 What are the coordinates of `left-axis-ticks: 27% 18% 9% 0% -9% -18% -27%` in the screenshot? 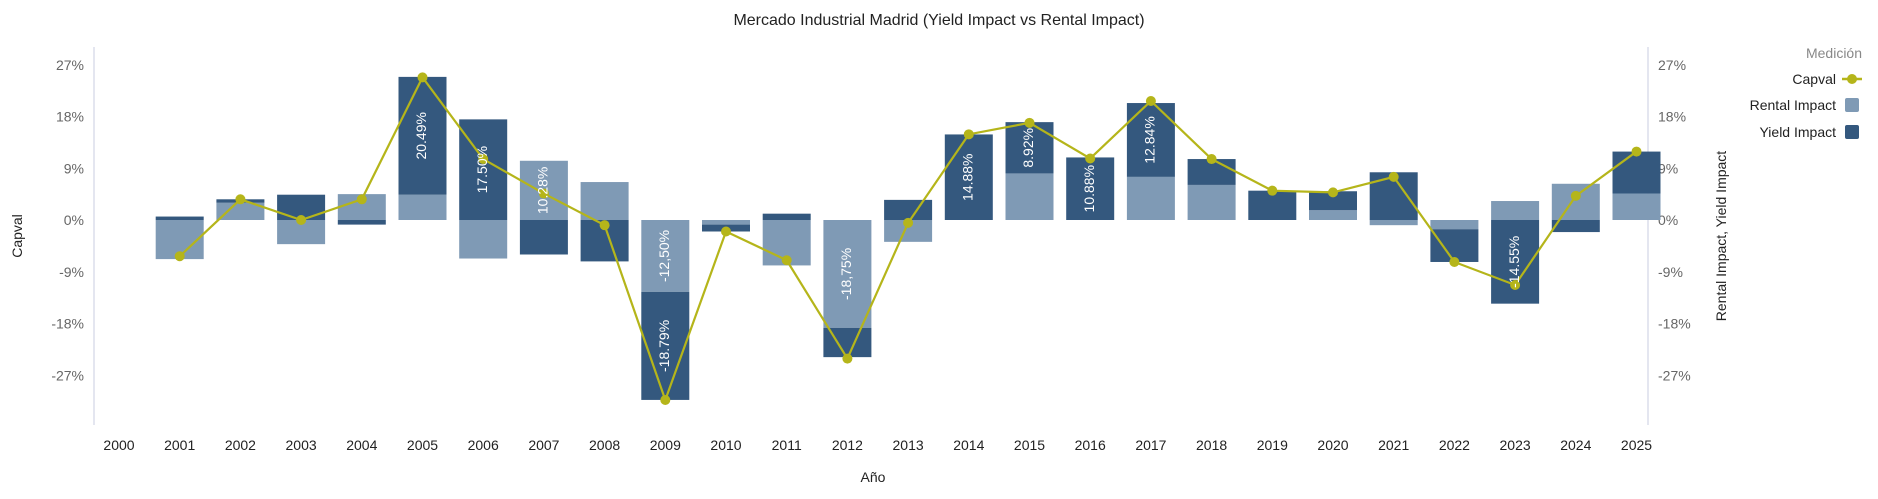 It's located at (67, 220).